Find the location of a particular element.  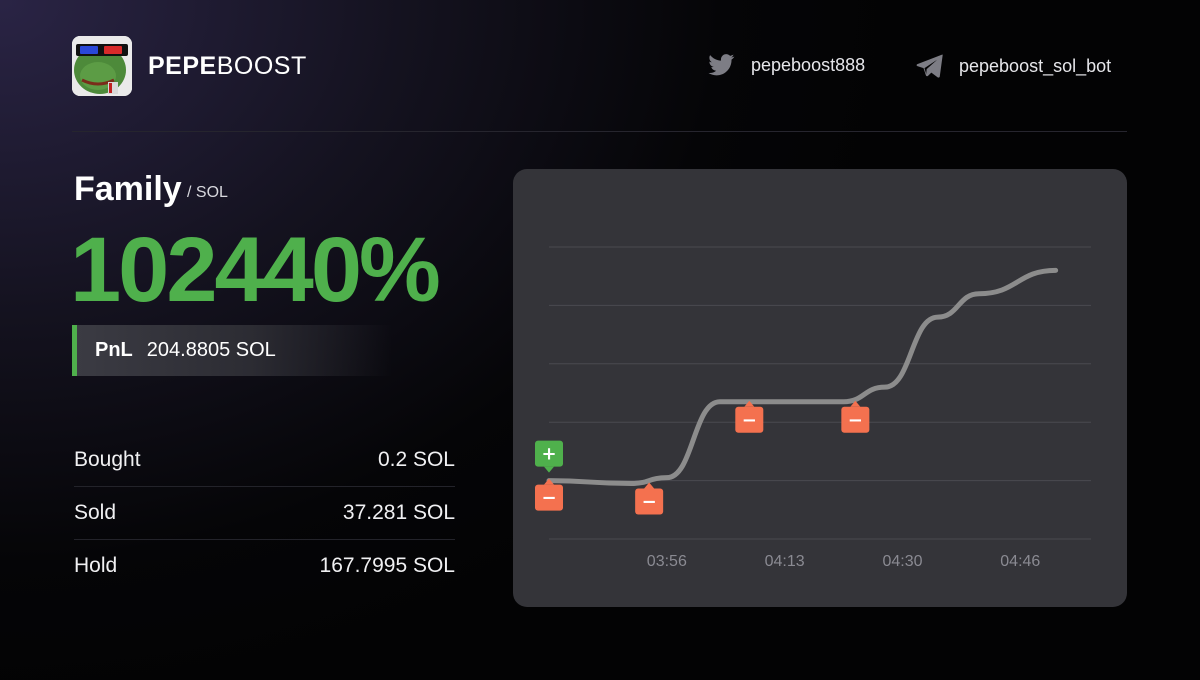

twitter-link: pepeboost888 is located at coordinates (786, 65).